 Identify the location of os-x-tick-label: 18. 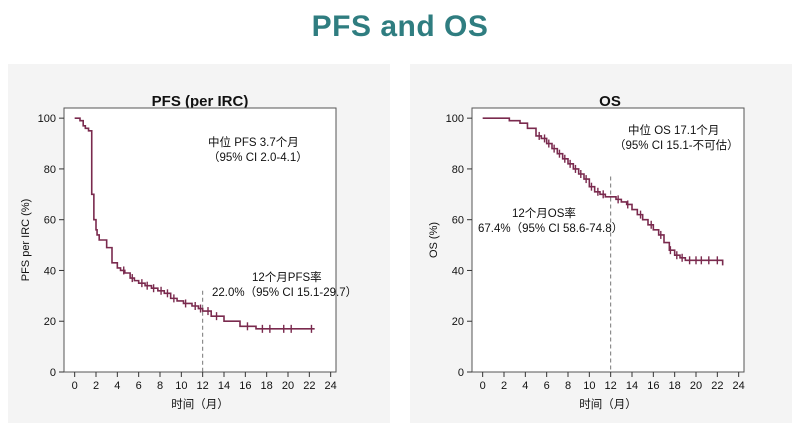
(675, 386).